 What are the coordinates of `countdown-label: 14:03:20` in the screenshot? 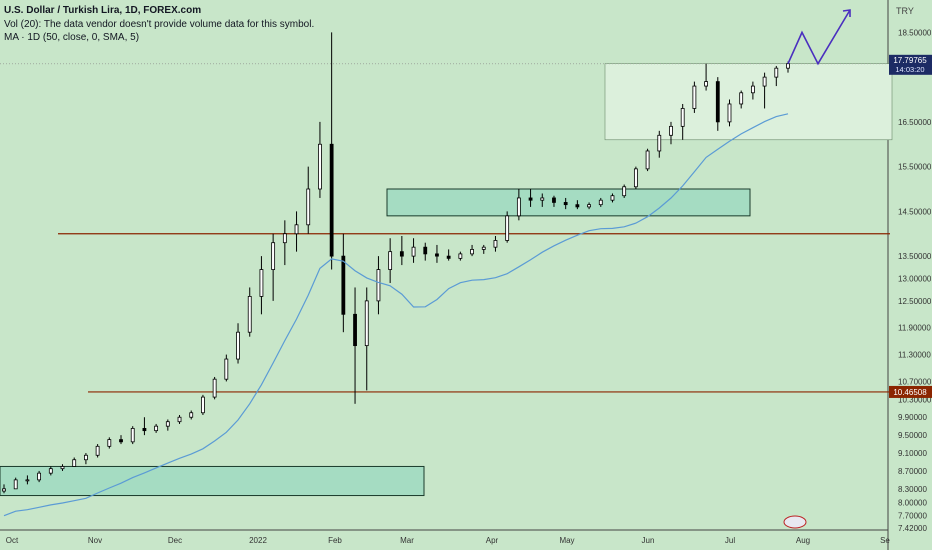 It's located at (909, 69).